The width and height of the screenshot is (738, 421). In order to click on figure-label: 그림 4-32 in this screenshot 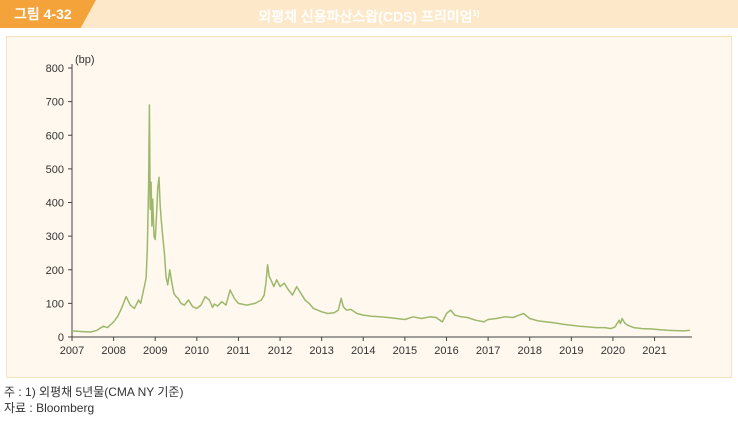, I will do `click(48, 14)`.